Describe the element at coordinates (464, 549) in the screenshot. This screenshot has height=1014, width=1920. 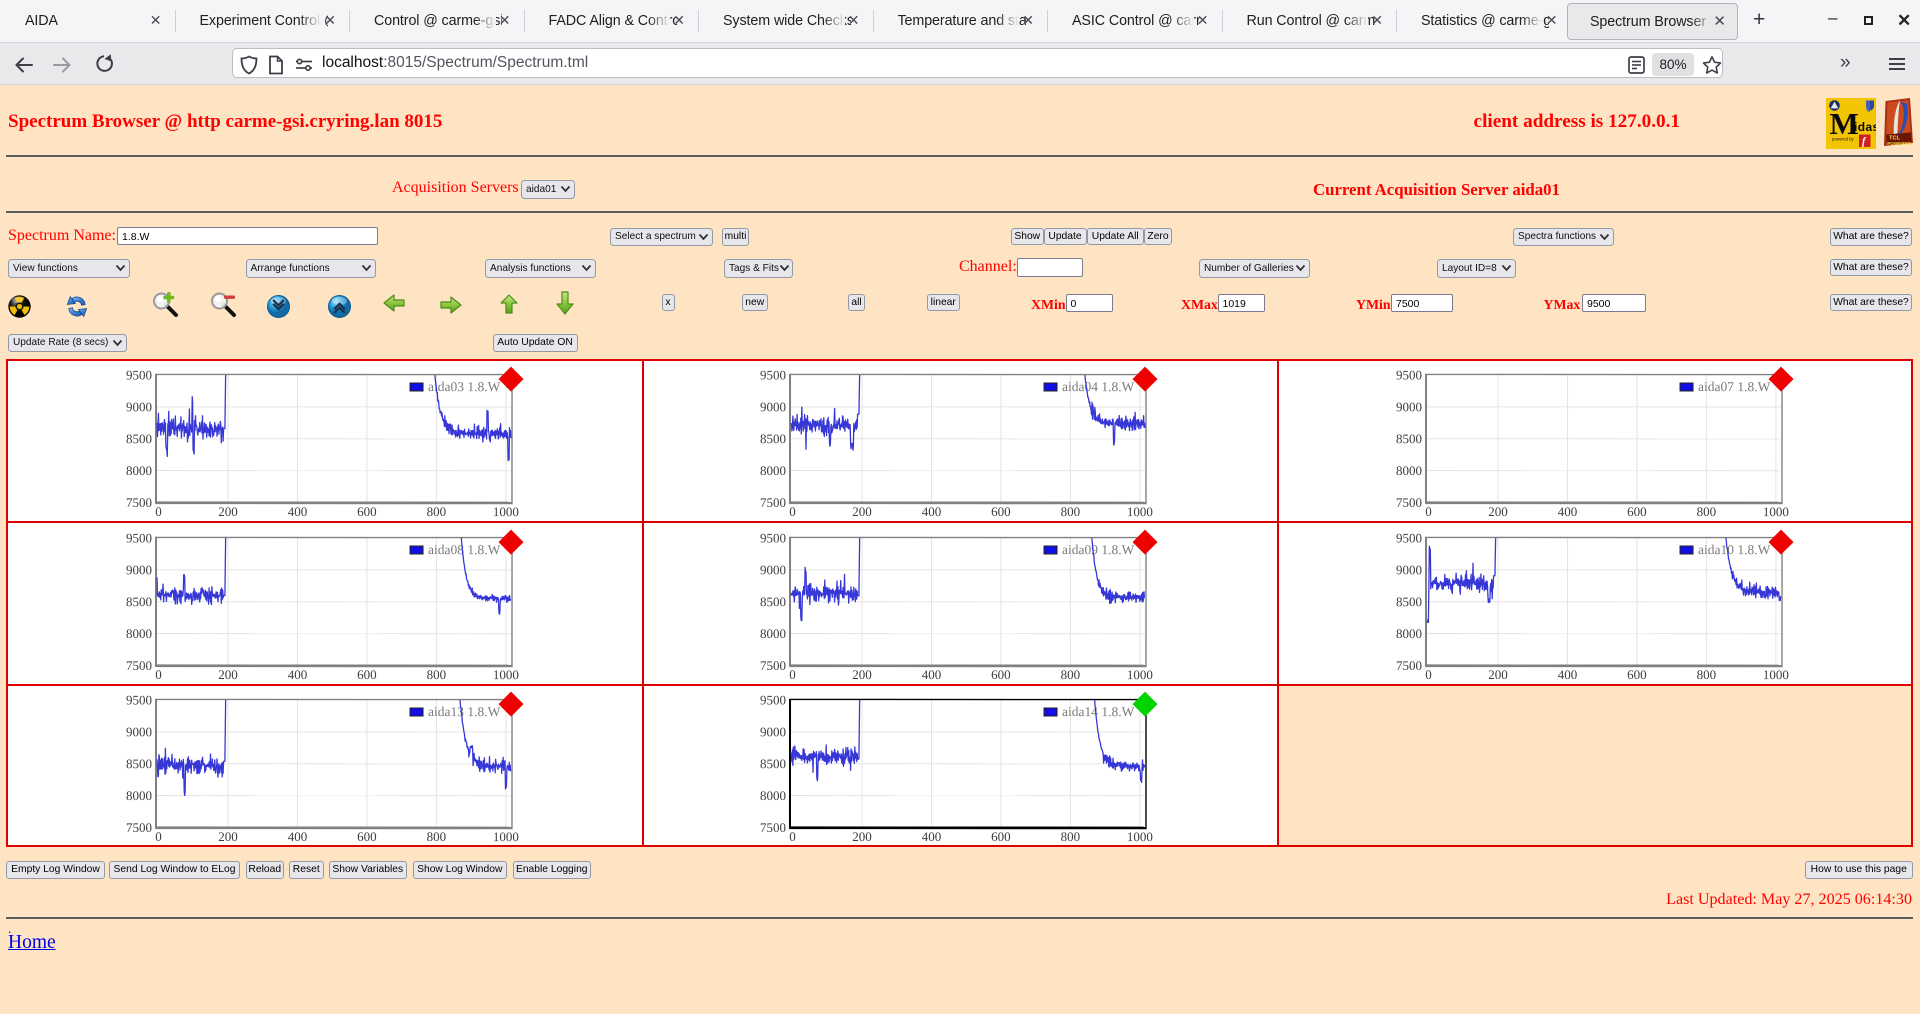
I see `svg-text: aida08 1.8.W` at that location.